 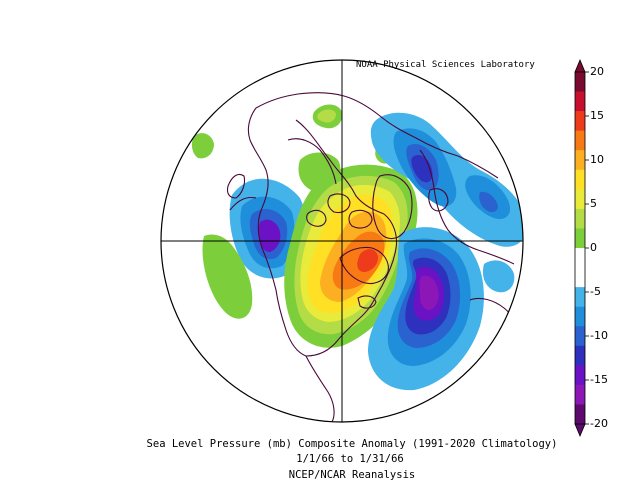 I want to click on caption-date-range: 1/1/66 to 1/31/66, so click(x=350, y=459).